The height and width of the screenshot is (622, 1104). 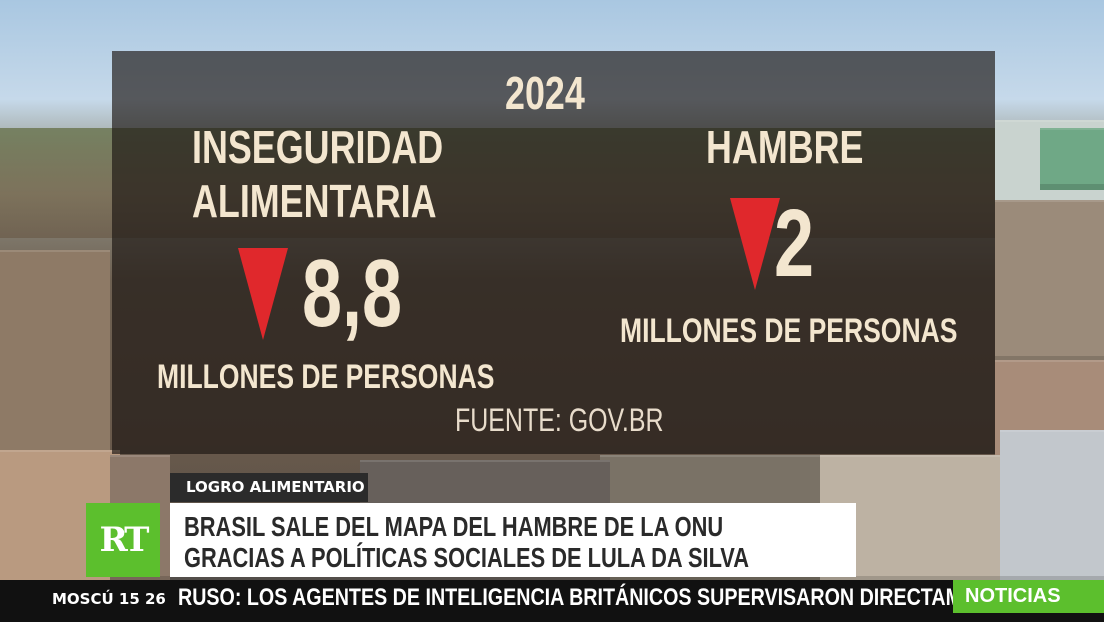 What do you see at coordinates (794, 243) in the screenshot?
I see `hunger-value: 2` at bounding box center [794, 243].